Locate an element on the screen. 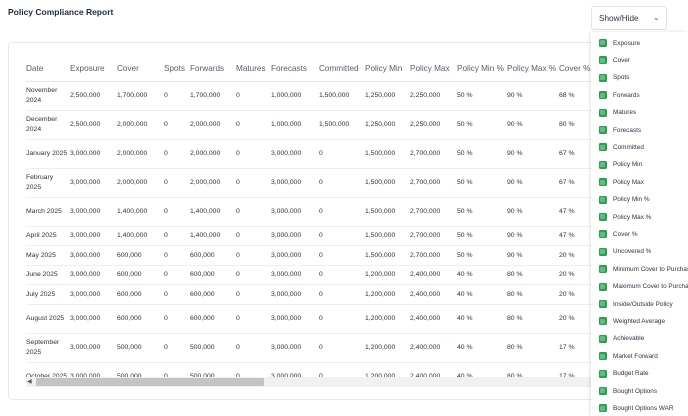 Image resolution: width=688 pixels, height=416 pixels. show-hide-option: Policy Max is located at coordinates (621, 182).